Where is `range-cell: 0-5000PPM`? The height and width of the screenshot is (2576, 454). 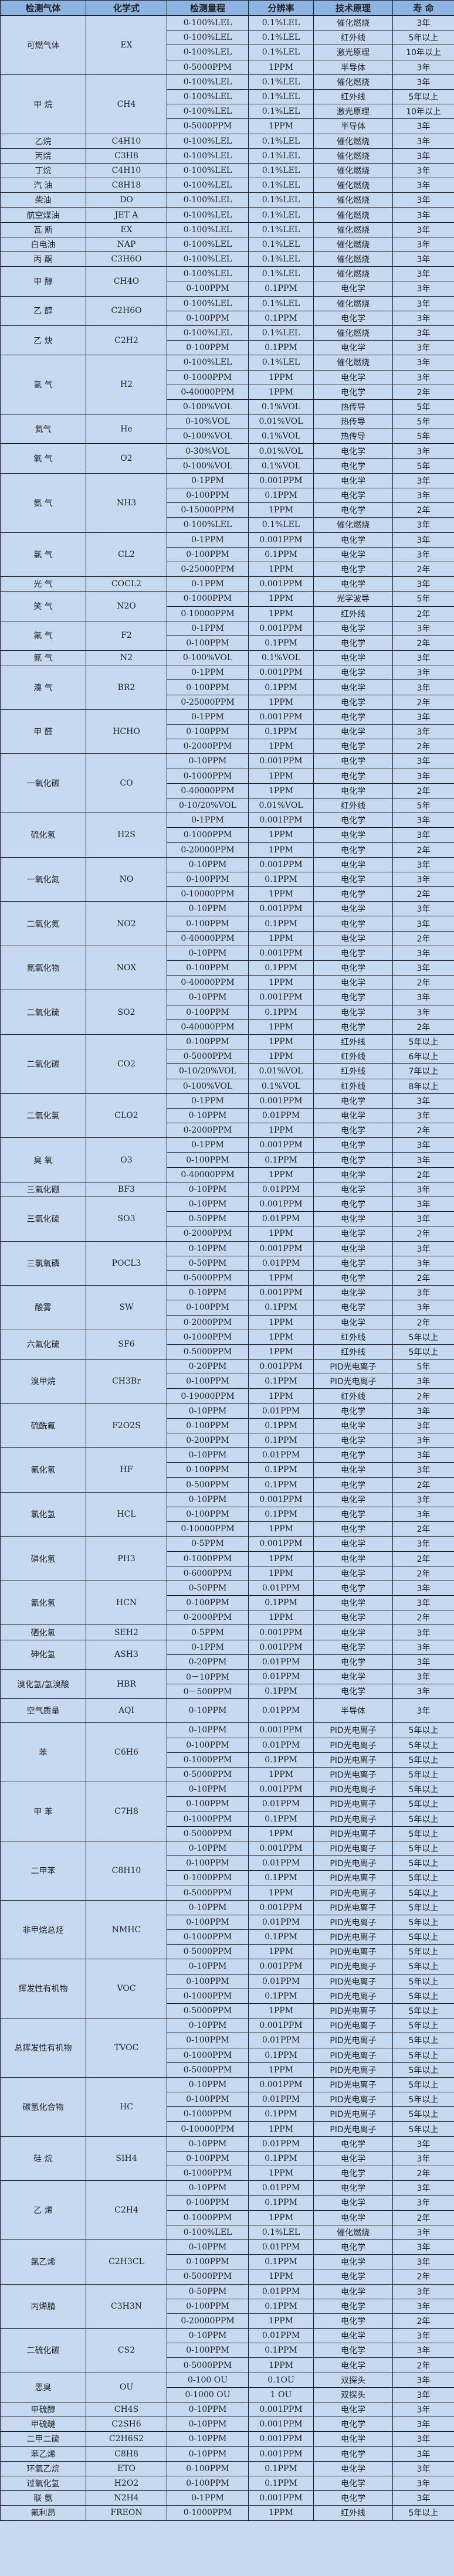
range-cell: 0-5000PPM is located at coordinates (208, 2277).